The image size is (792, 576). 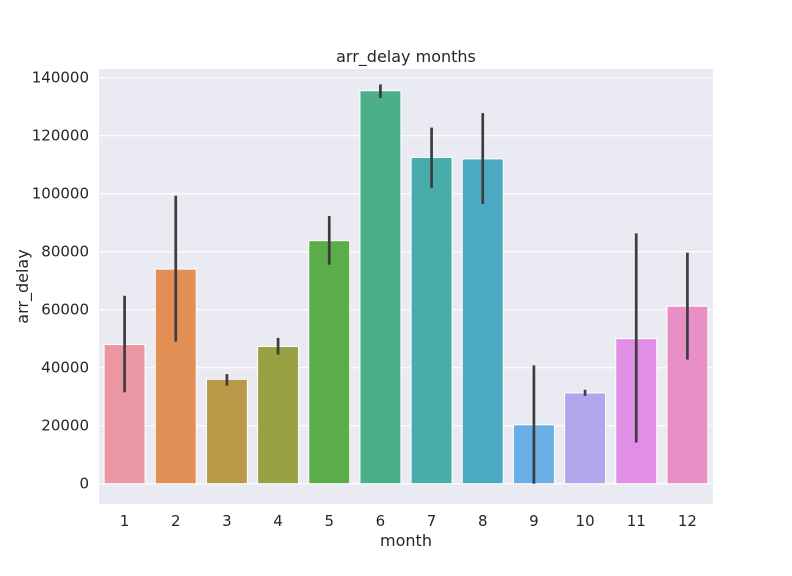 What do you see at coordinates (65, 368) in the screenshot?
I see `y-tick-label: 40000` at bounding box center [65, 368].